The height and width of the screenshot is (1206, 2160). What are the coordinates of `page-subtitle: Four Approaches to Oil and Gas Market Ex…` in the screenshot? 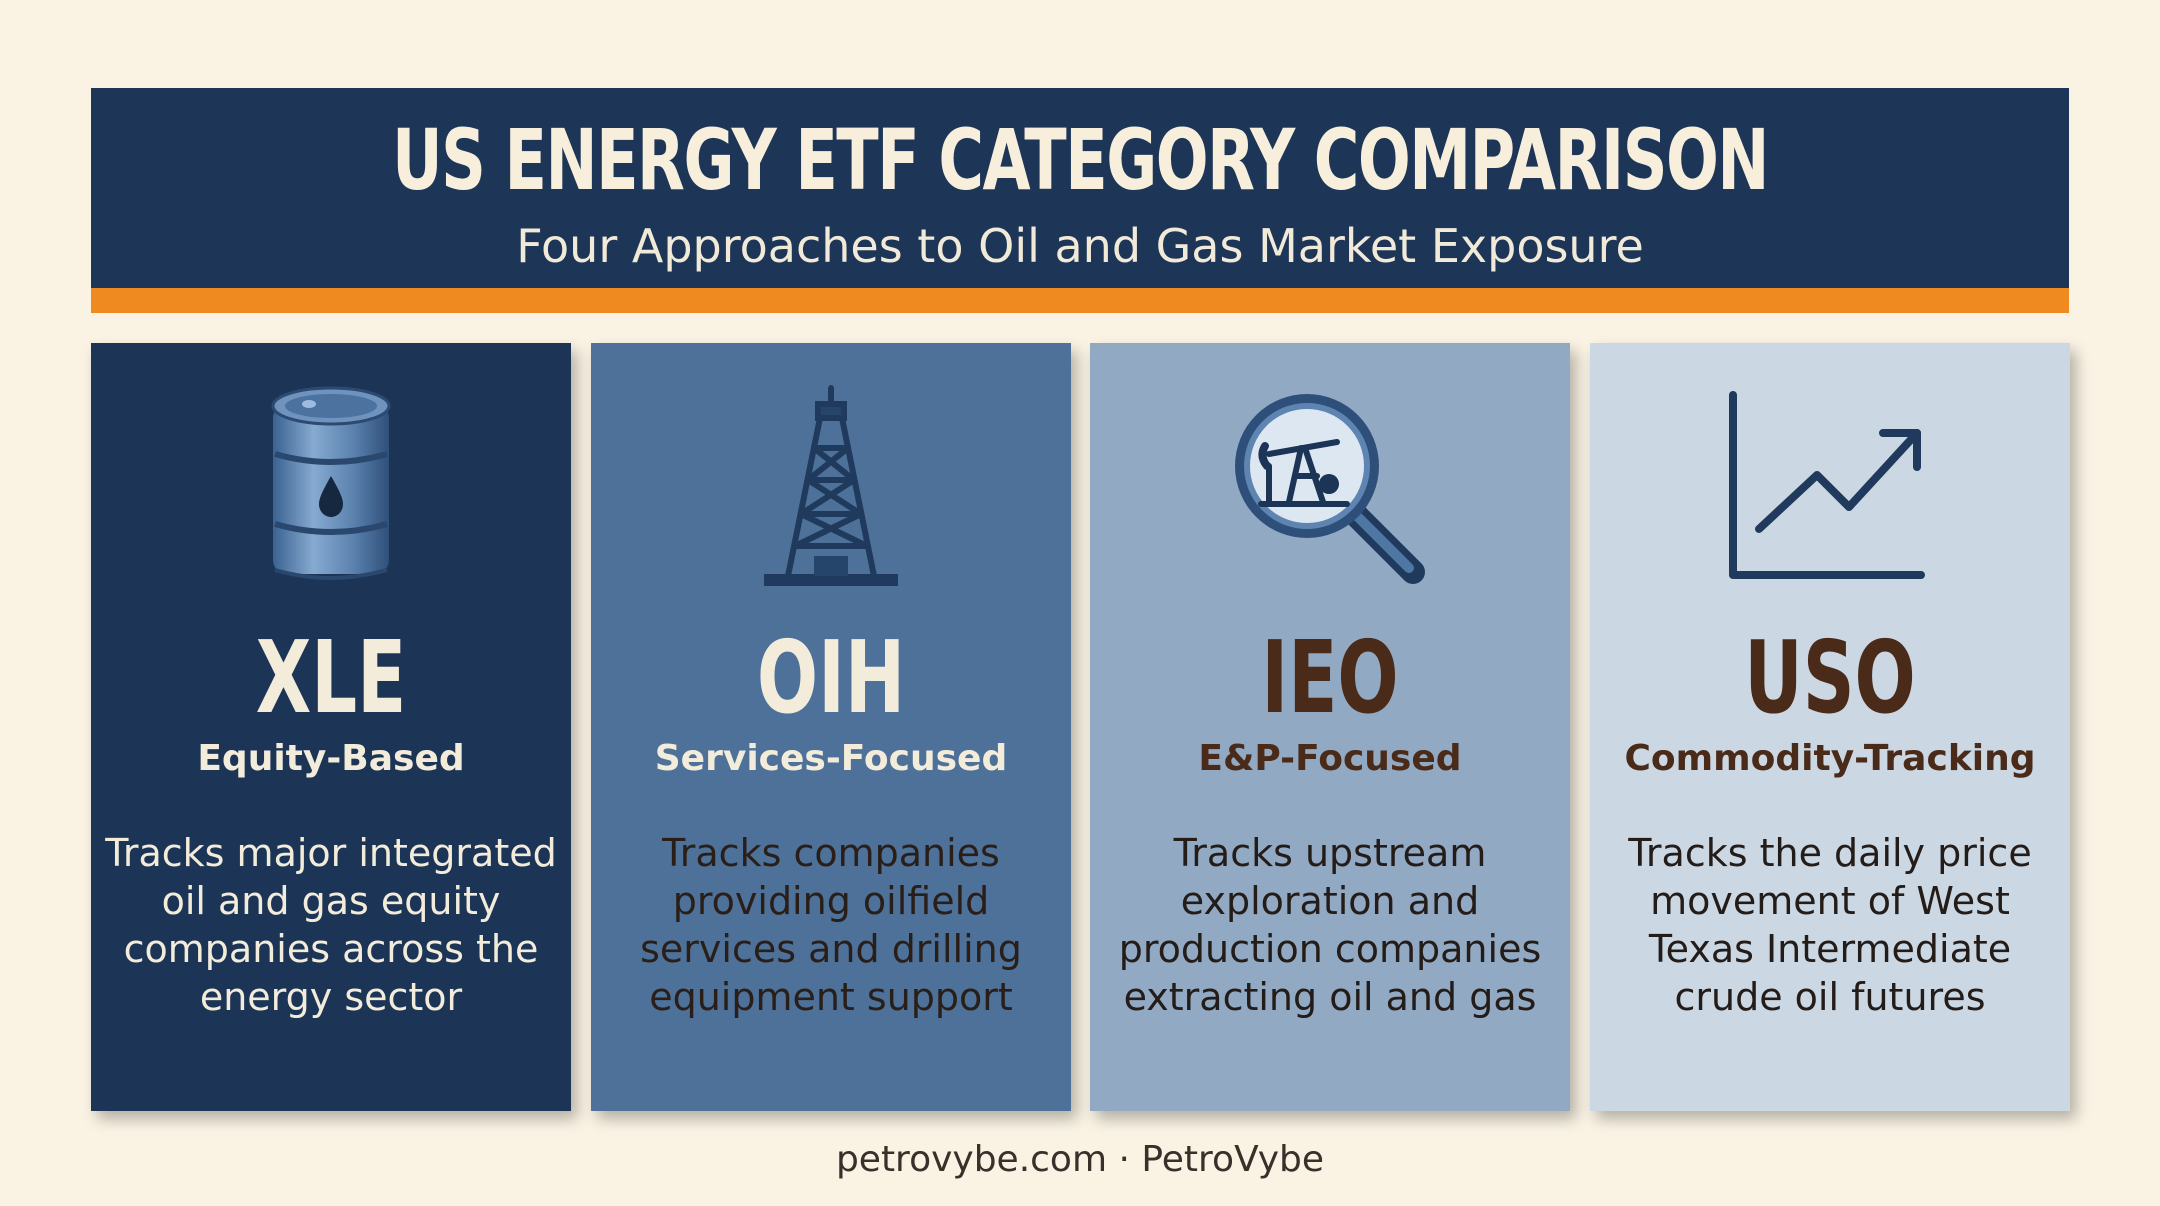 It's located at (1080, 246).